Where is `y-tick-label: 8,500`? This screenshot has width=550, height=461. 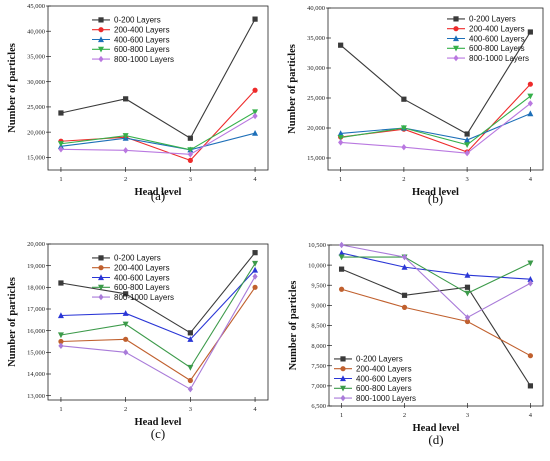
y-tick-label: 8,500 is located at coordinates (318, 326).